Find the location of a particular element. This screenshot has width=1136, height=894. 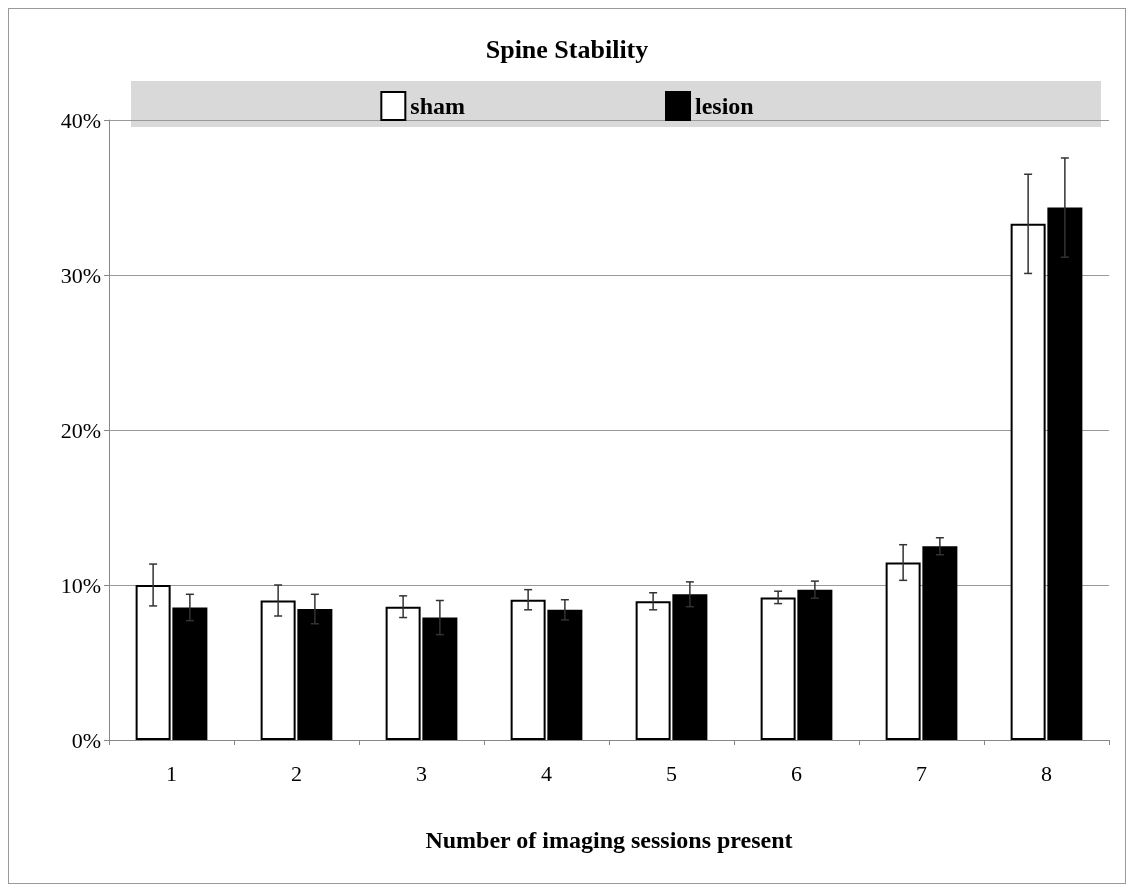

legend-label: lesion is located at coordinates (724, 106).